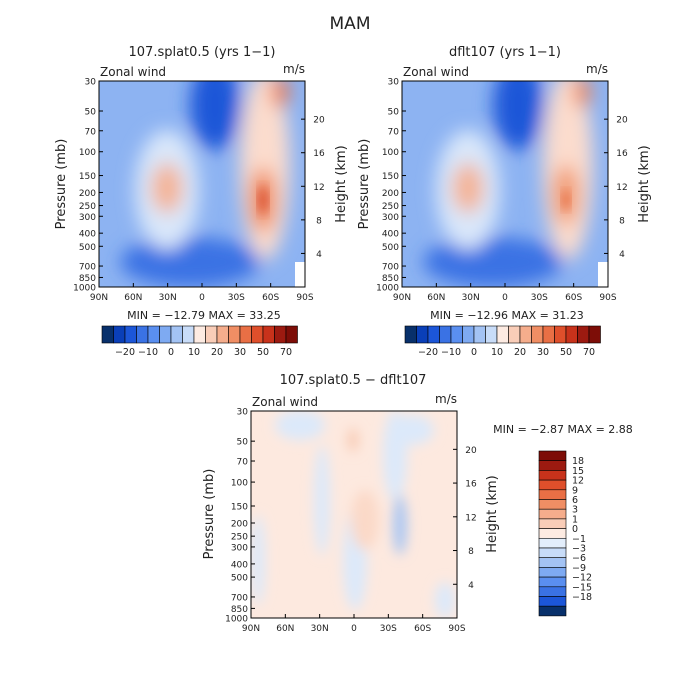 The image size is (700, 700). Describe the element at coordinates (354, 629) in the screenshot. I see `x-tick-label: 0` at that location.